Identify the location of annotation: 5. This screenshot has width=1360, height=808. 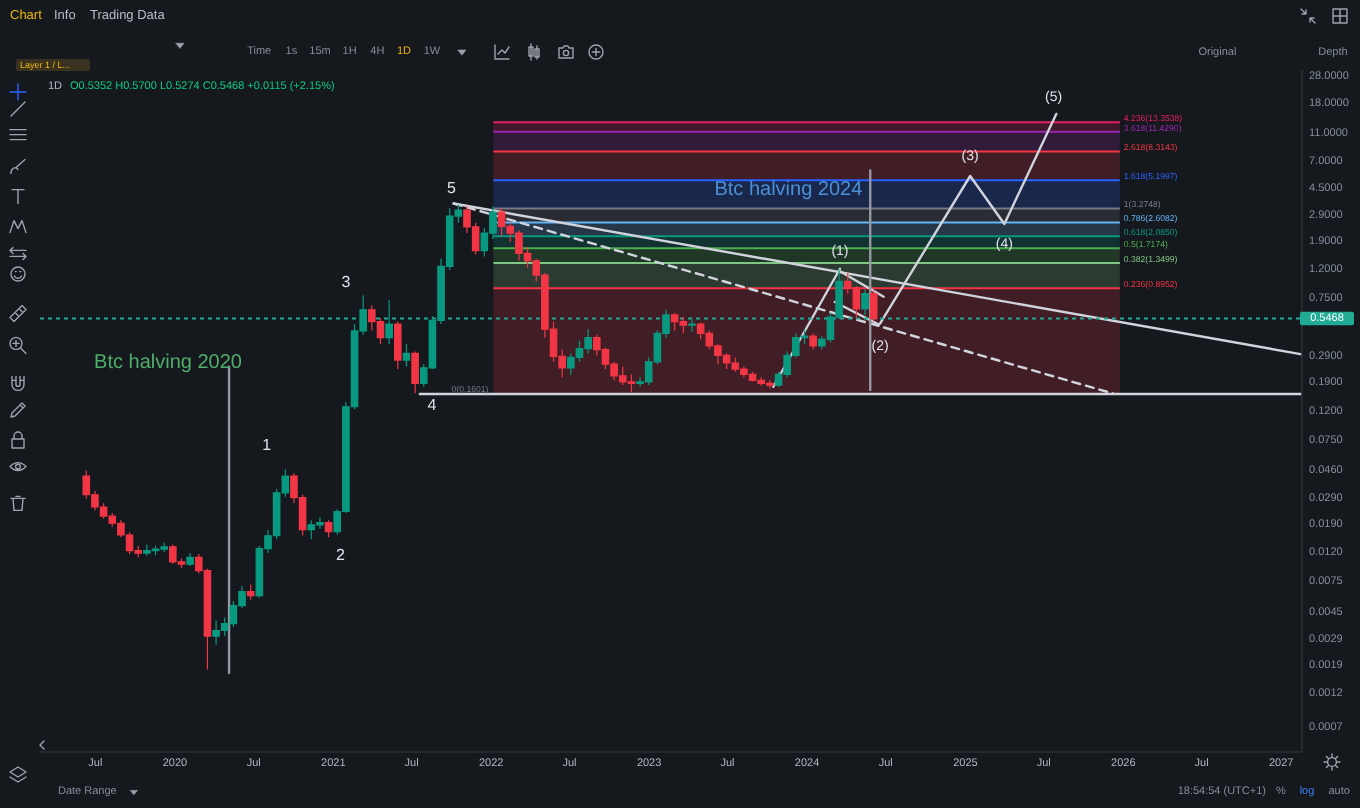
(451, 188).